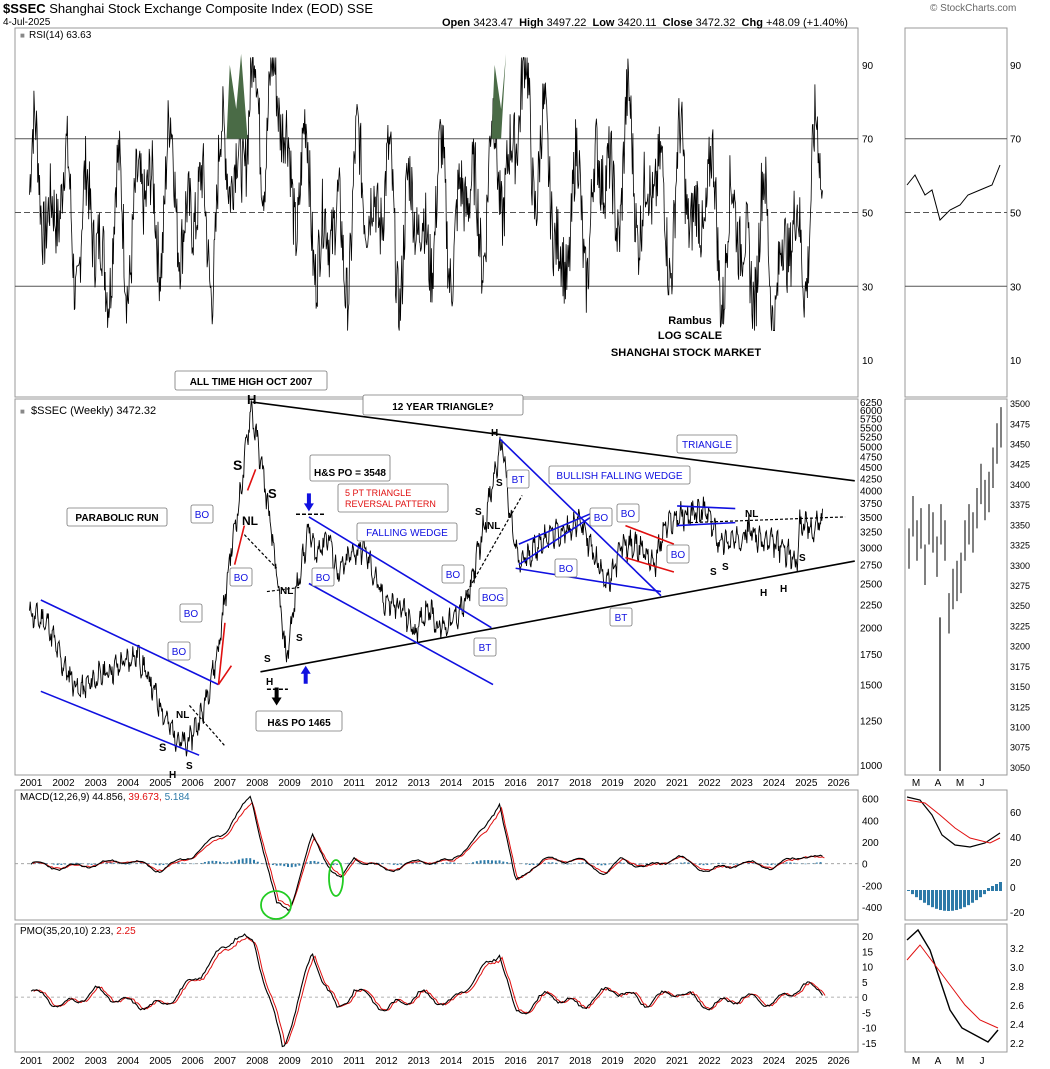 Image resolution: width=1050 pixels, height=1069 pixels. Describe the element at coordinates (953, 821) in the screenshot. I see `macd-inset-signal` at that location.